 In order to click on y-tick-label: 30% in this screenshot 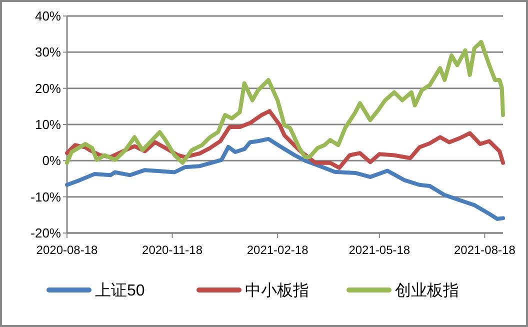, I will do `click(48, 52)`.